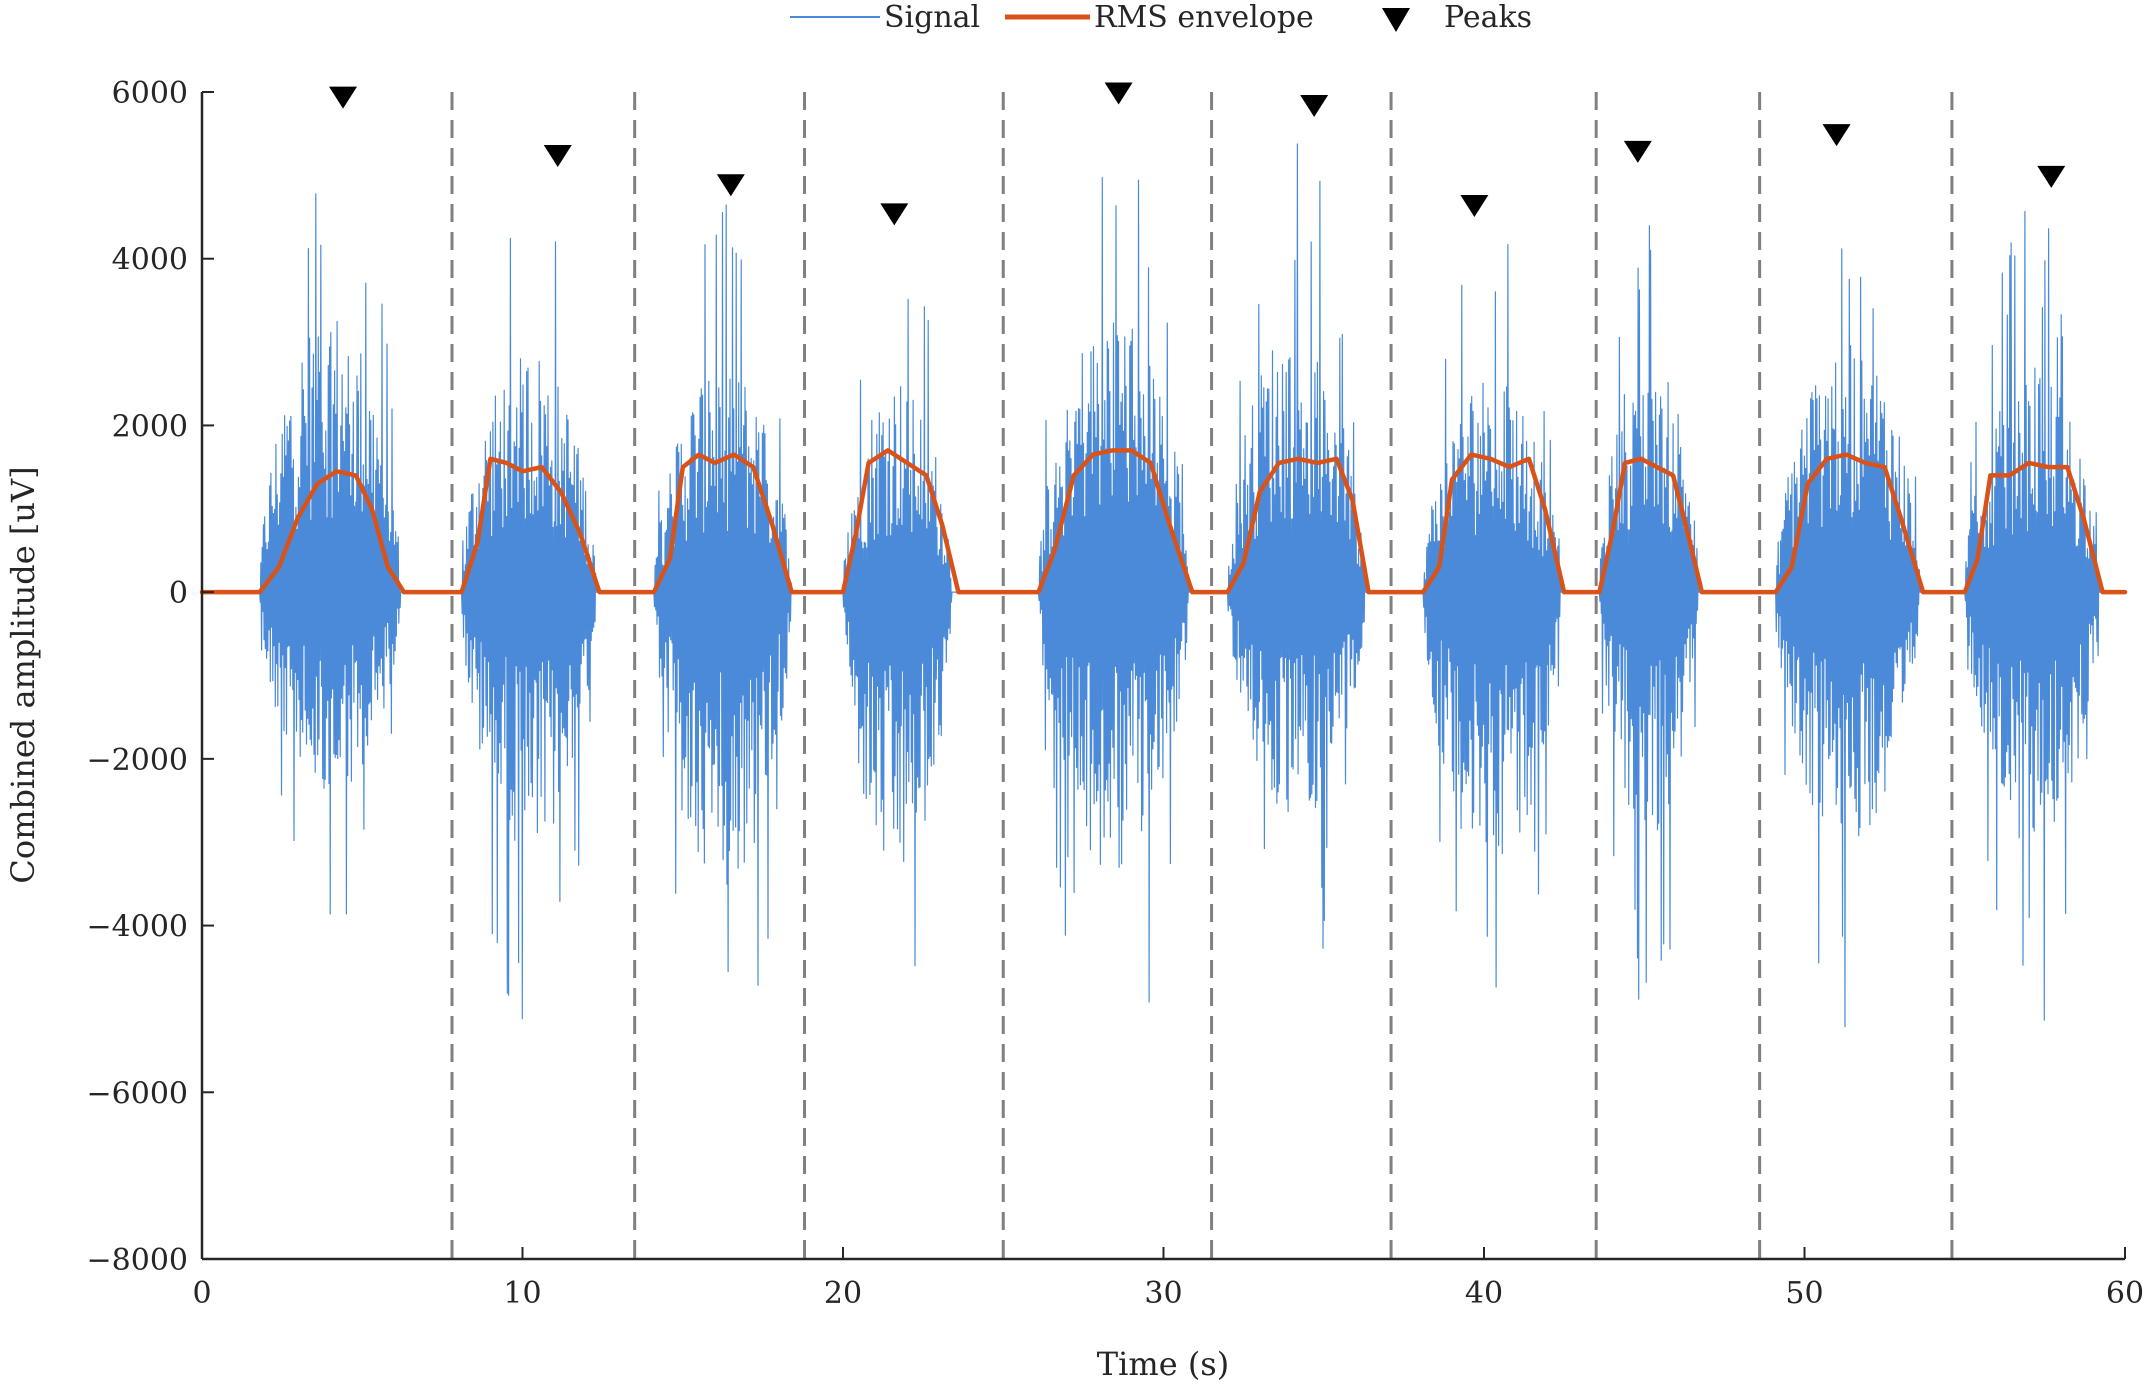 The height and width of the screenshot is (1395, 2148). What do you see at coordinates (1163, 1364) in the screenshot?
I see `x-axis-label: Time (s)` at bounding box center [1163, 1364].